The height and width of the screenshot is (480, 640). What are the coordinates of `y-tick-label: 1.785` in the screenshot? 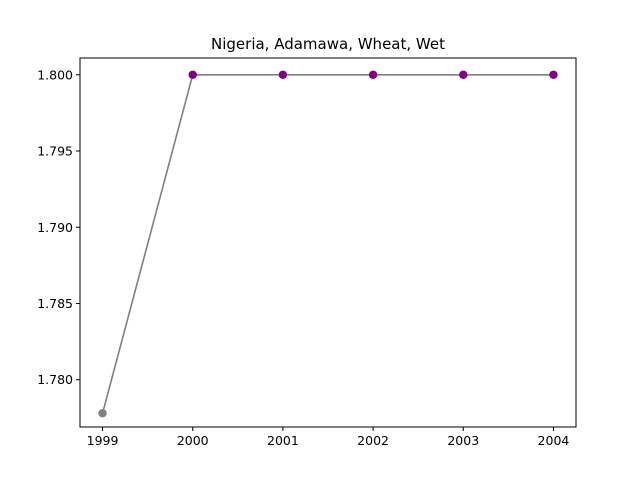 It's located at (55, 303).